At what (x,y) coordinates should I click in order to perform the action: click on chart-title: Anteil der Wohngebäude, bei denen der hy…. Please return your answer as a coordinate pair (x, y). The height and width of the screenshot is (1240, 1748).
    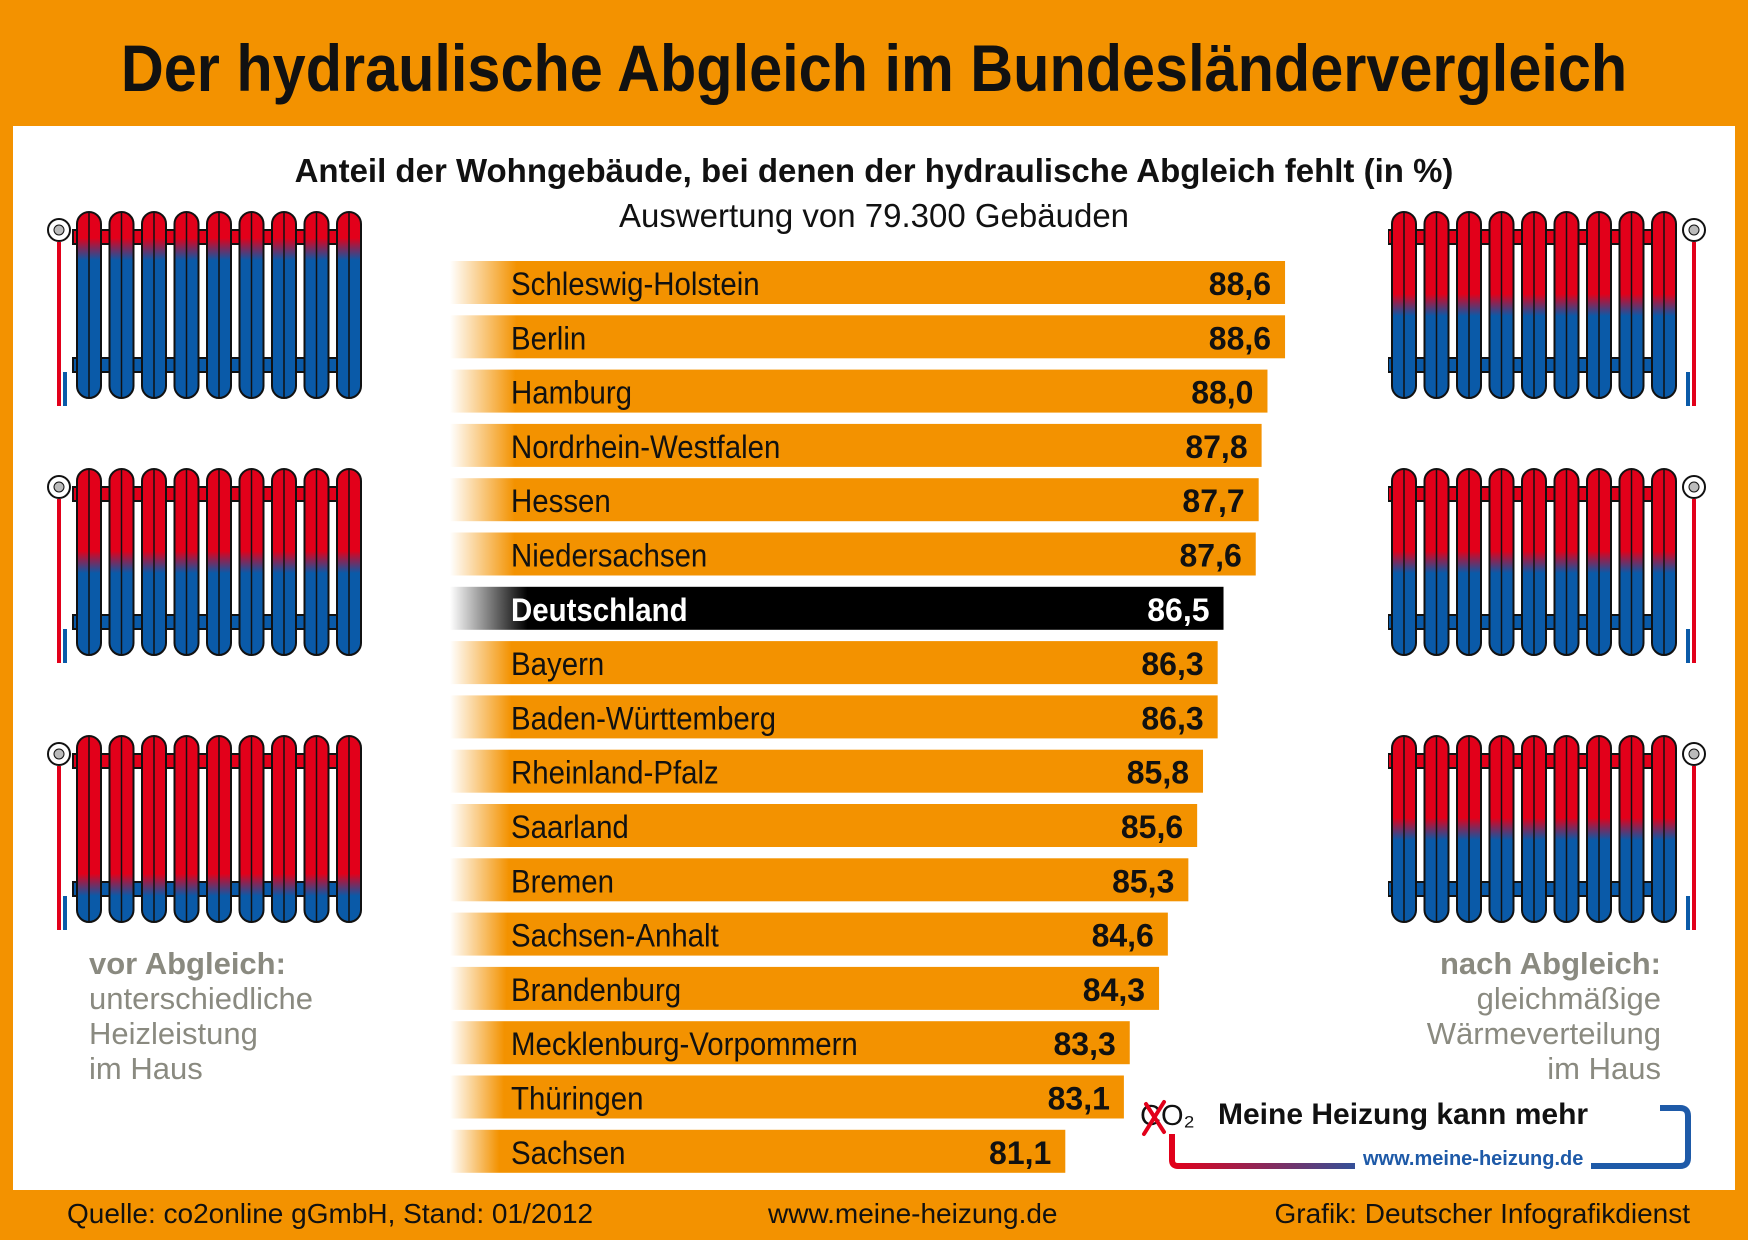
    Looking at the image, I should click on (874, 170).